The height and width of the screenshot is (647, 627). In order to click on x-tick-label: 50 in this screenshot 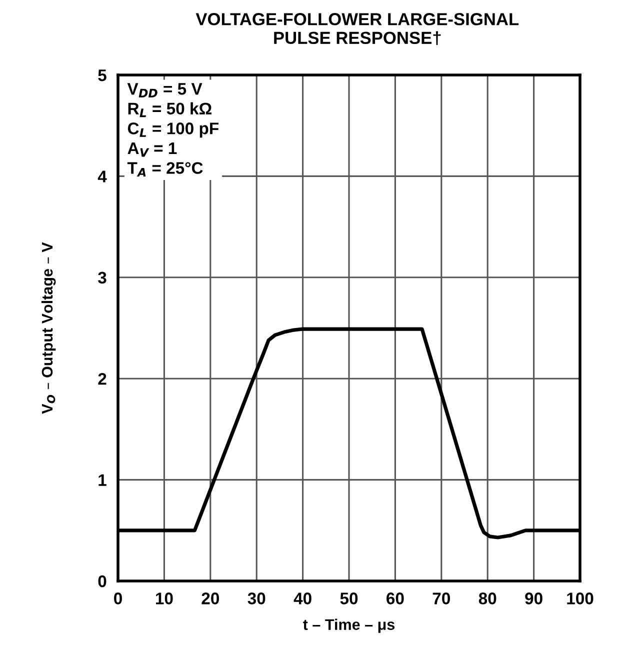, I will do `click(349, 598)`.